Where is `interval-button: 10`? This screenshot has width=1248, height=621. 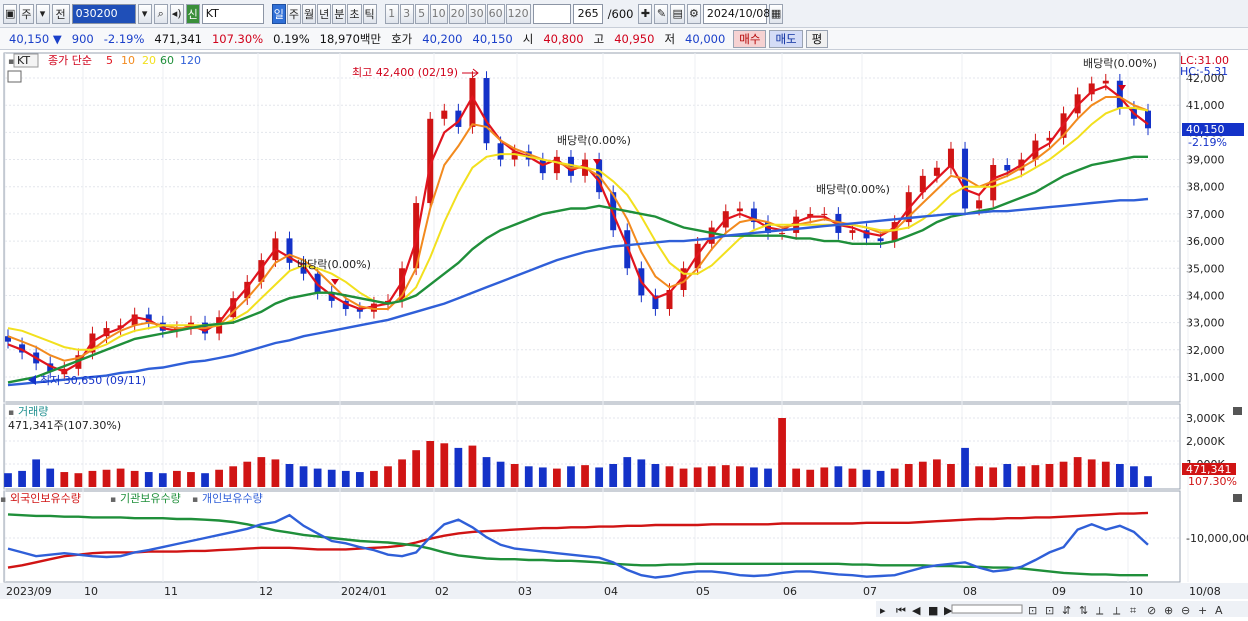 interval-button: 10 is located at coordinates (438, 13).